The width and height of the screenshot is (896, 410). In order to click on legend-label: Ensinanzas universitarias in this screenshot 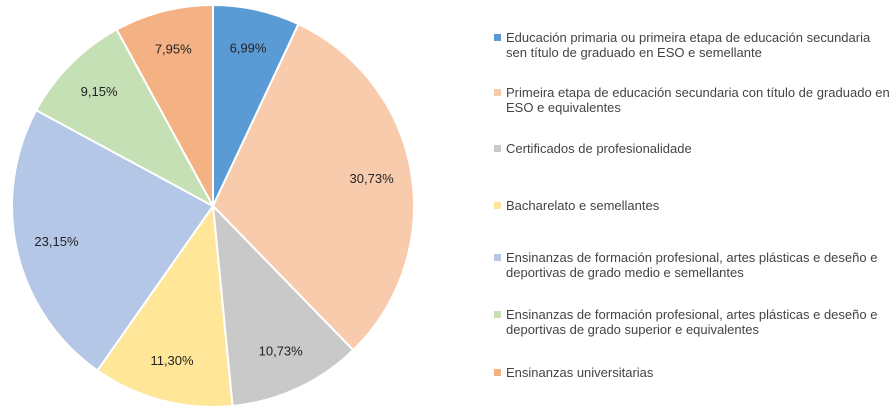, I will do `click(580, 372)`.